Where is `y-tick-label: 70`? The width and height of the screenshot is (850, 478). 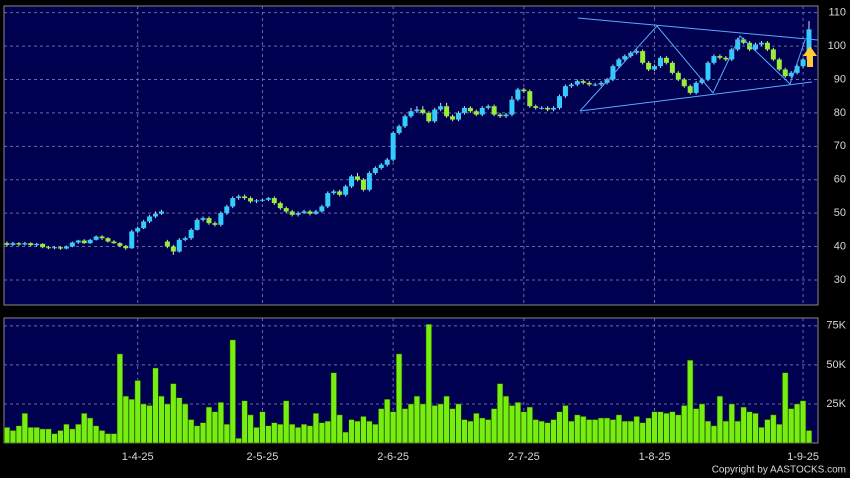
y-tick-label: 70 is located at coordinates (840, 146).